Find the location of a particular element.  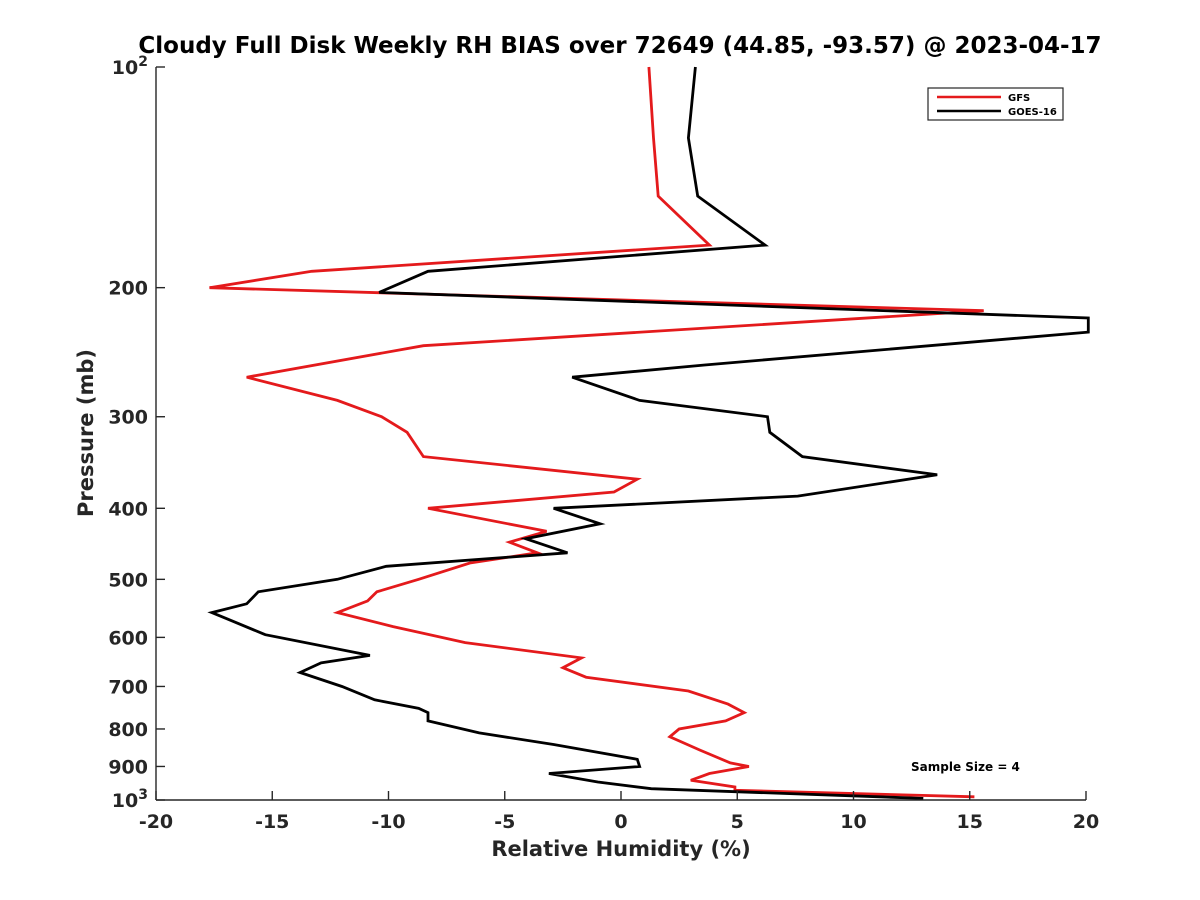

y-tick-label: 600 is located at coordinates (128, 638).